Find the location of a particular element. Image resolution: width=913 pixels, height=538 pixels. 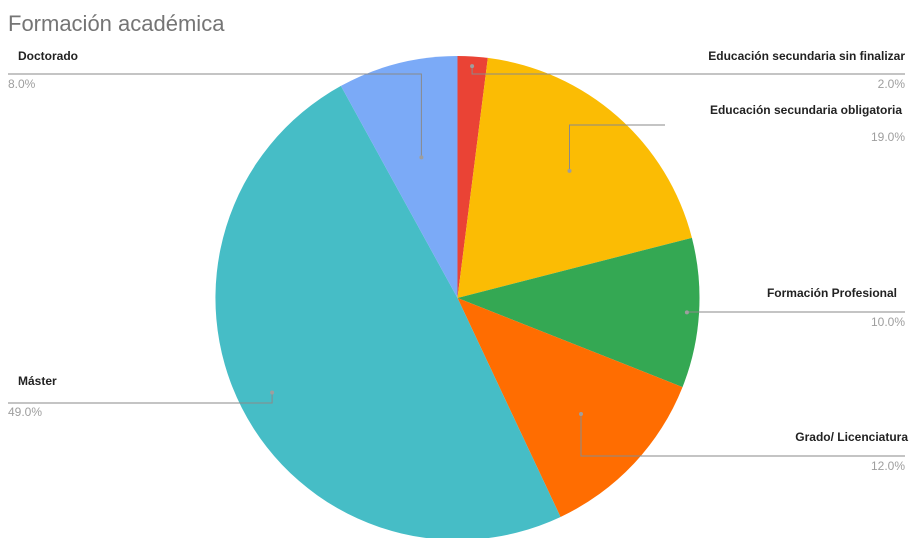

slice-percent-5: 8.0% is located at coordinates (22, 84).